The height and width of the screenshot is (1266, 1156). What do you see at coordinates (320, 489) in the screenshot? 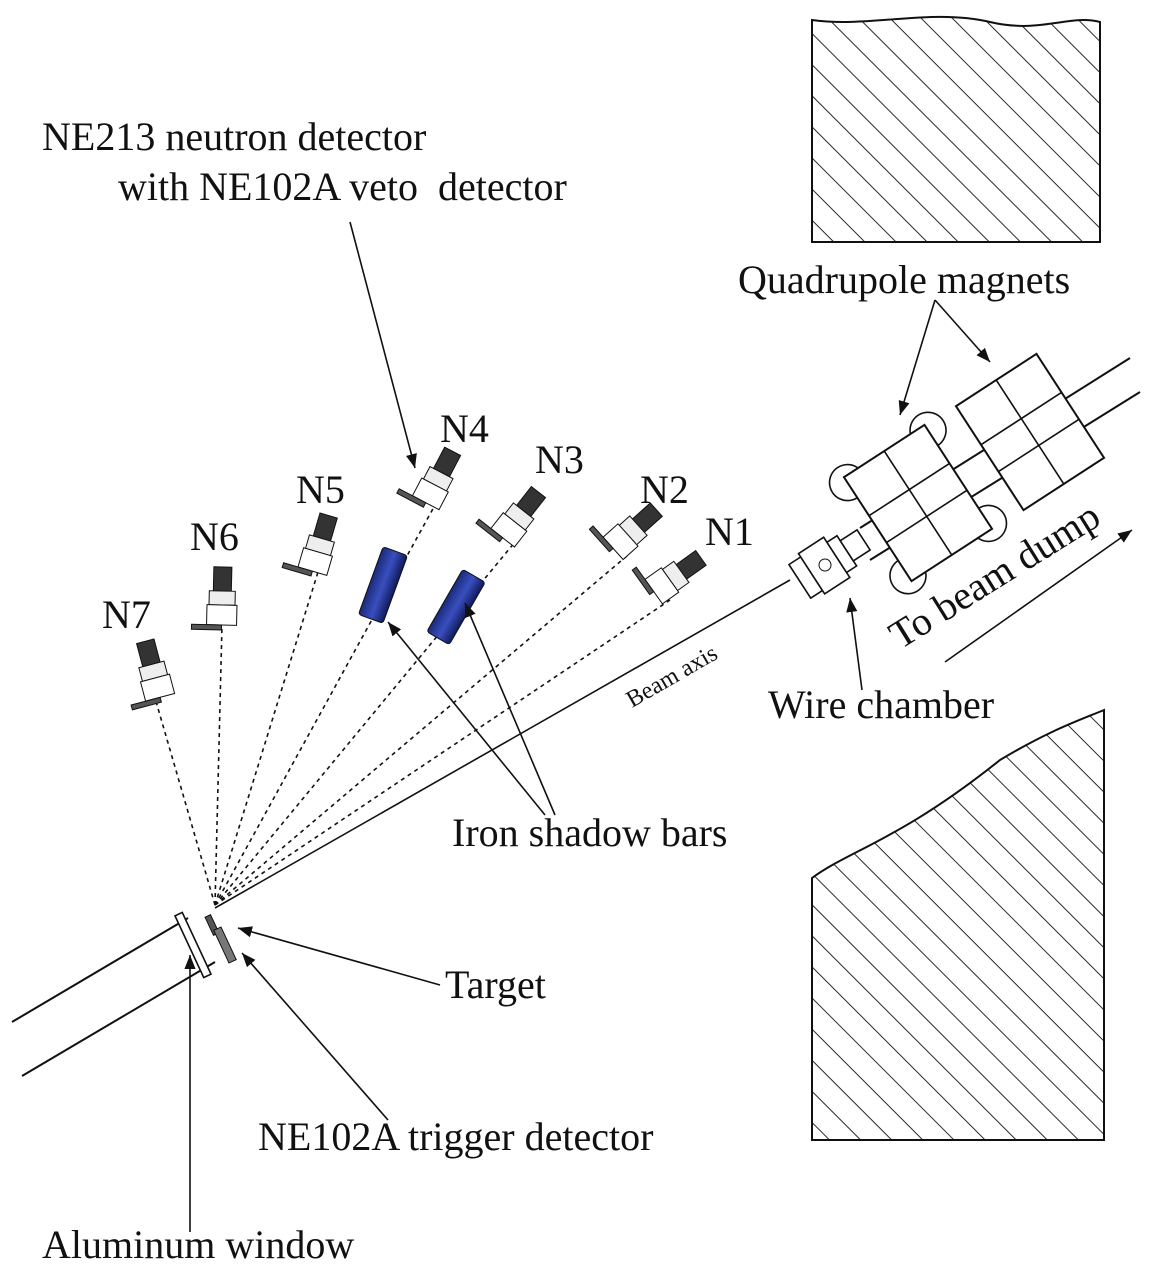
I see `detector-label: N5` at bounding box center [320, 489].